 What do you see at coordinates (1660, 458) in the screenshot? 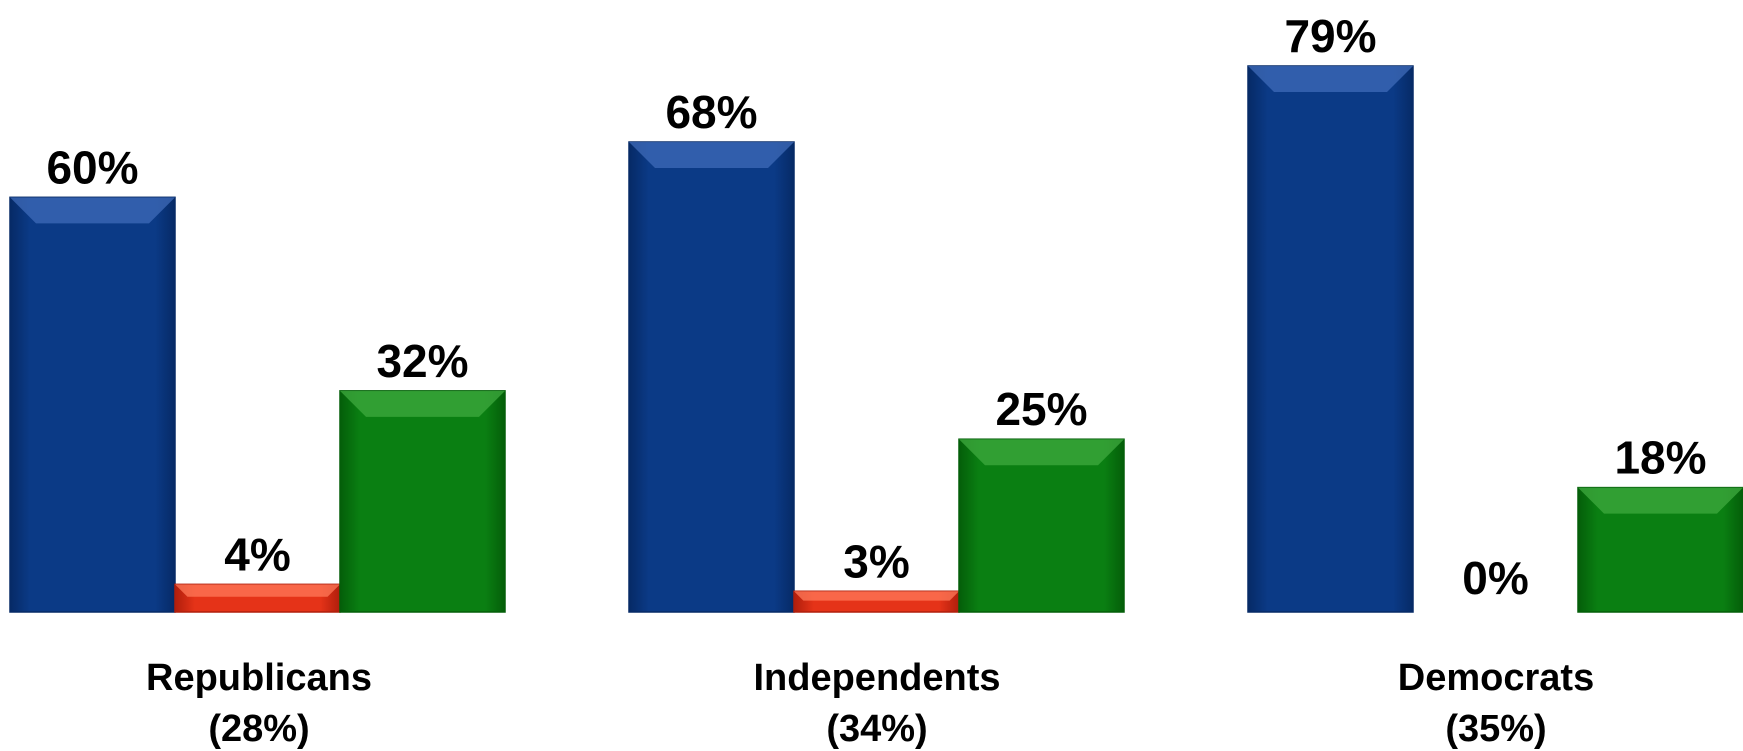
I see `data-label-democrats-series3: 18%` at bounding box center [1660, 458].